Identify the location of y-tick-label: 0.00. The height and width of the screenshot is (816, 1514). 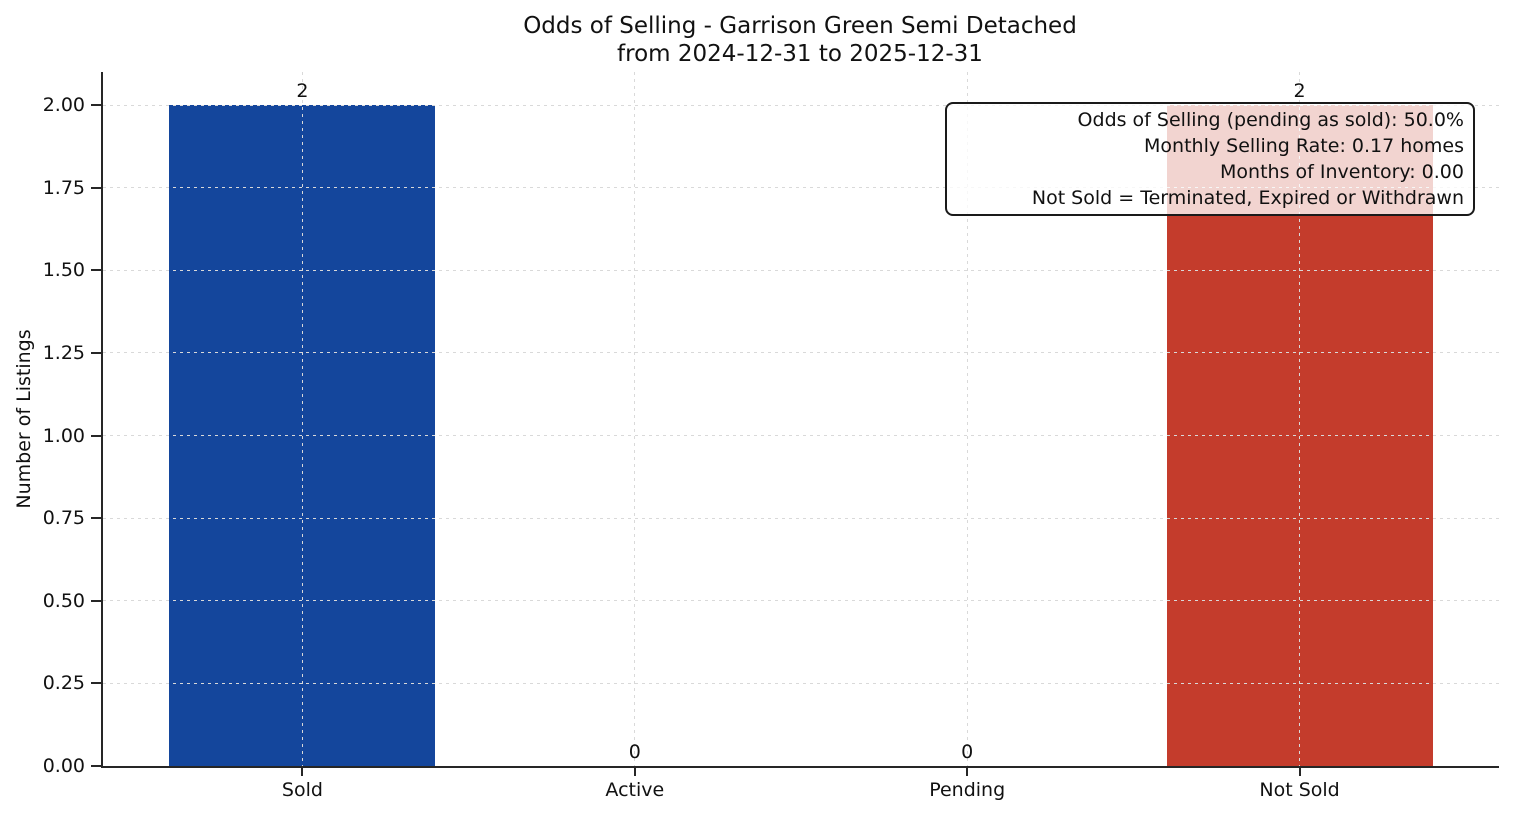
(63, 766).